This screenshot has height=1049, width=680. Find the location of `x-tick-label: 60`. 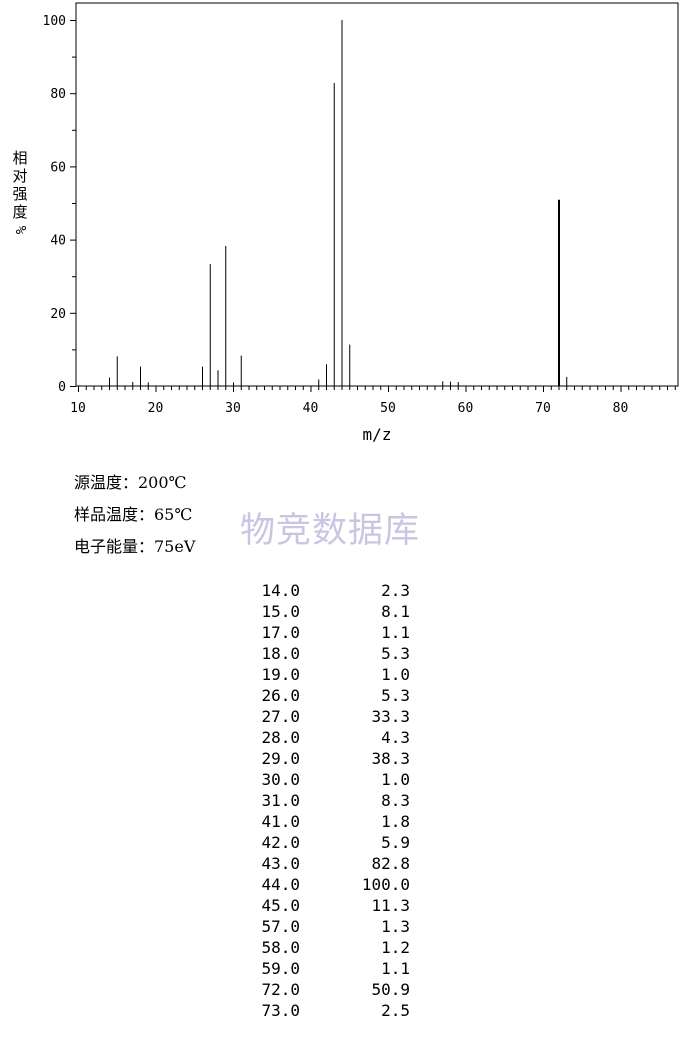

x-tick-label: 60 is located at coordinates (466, 408).